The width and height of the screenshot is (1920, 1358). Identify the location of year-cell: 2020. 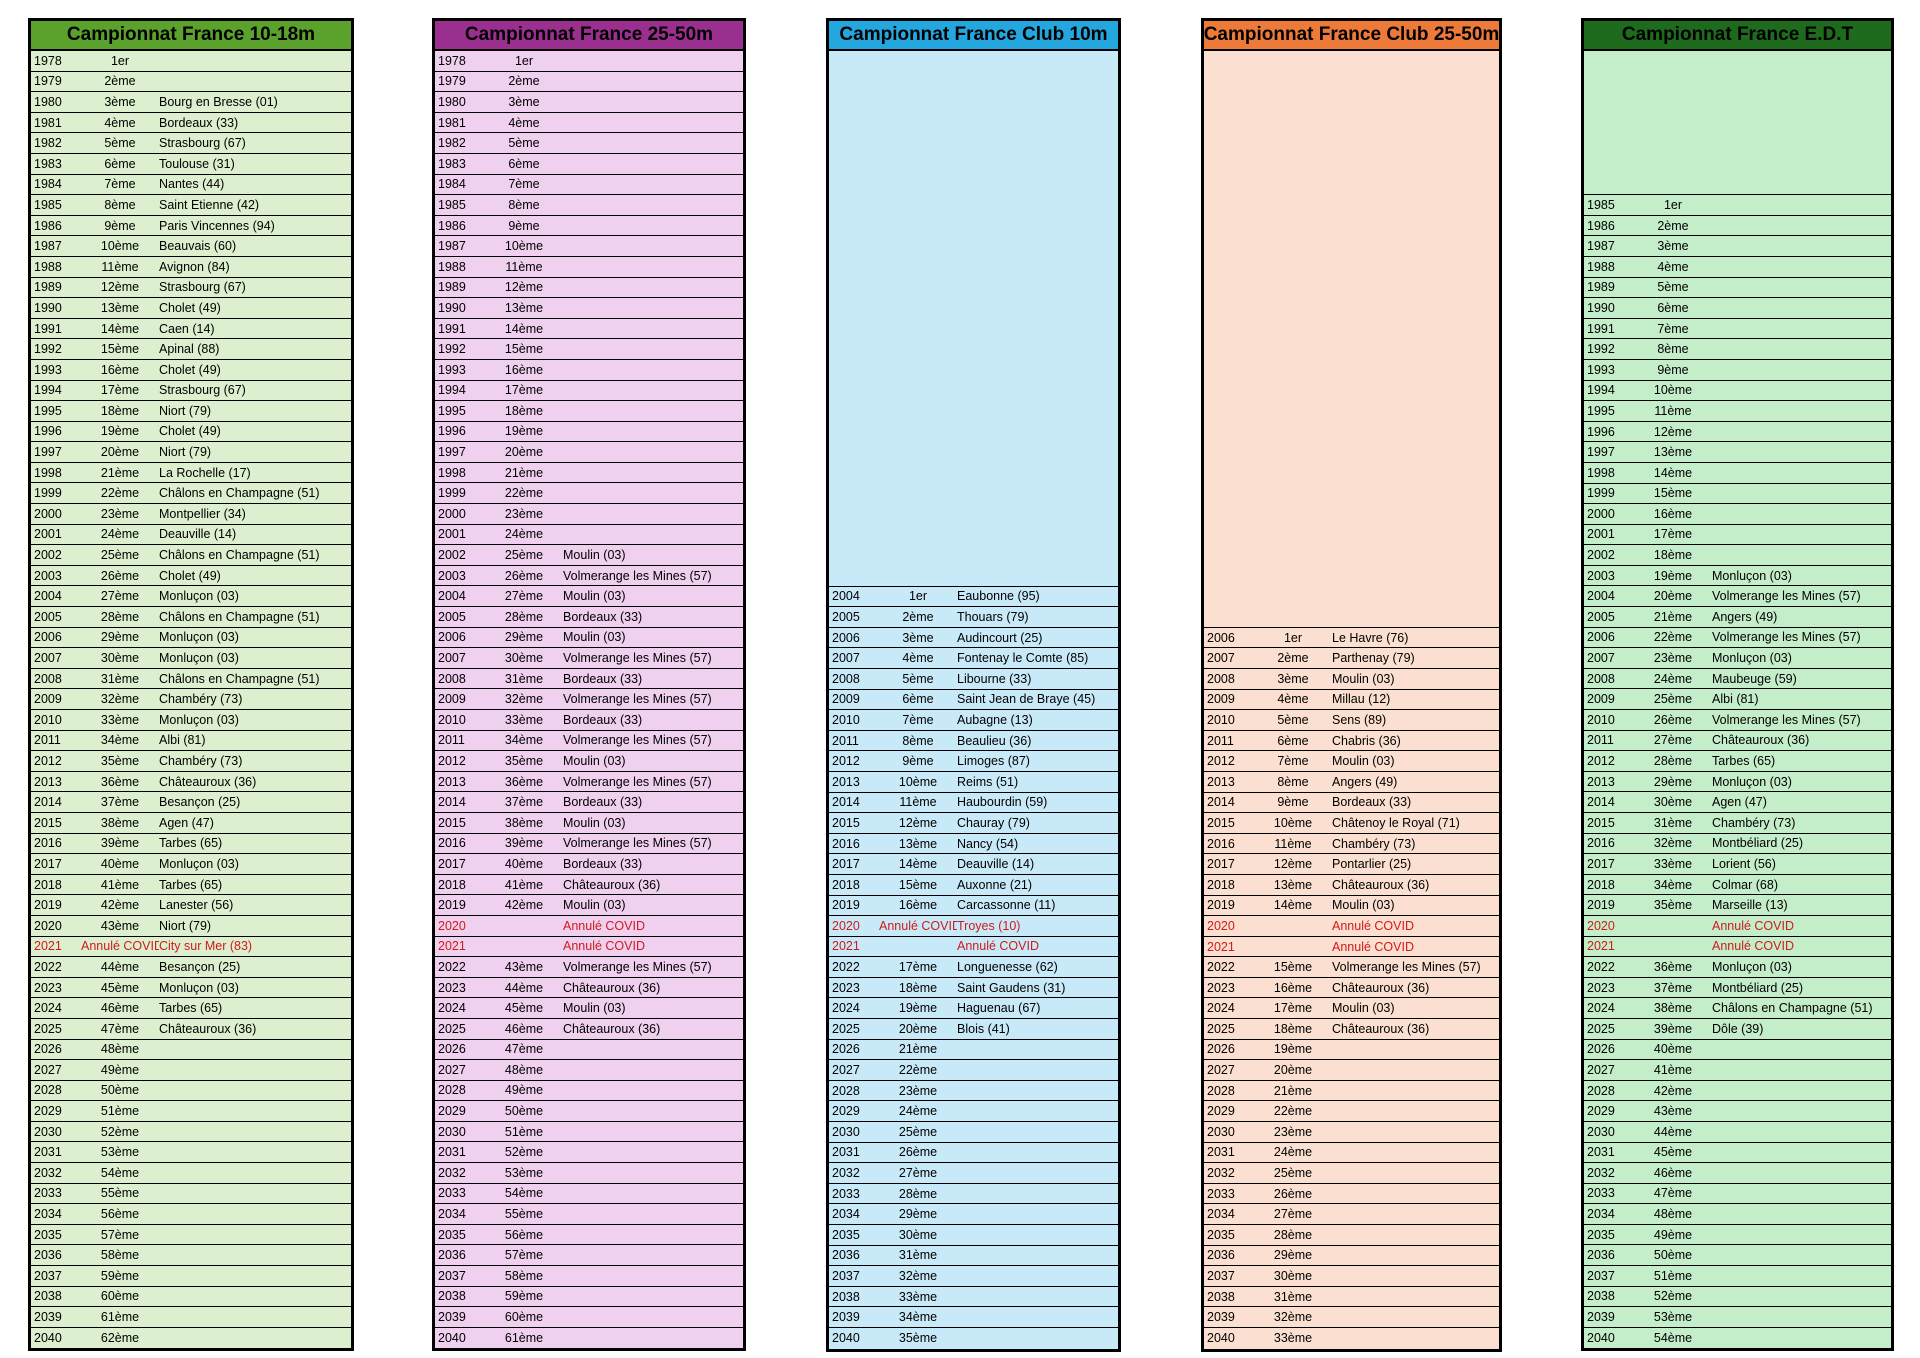
(452, 925).